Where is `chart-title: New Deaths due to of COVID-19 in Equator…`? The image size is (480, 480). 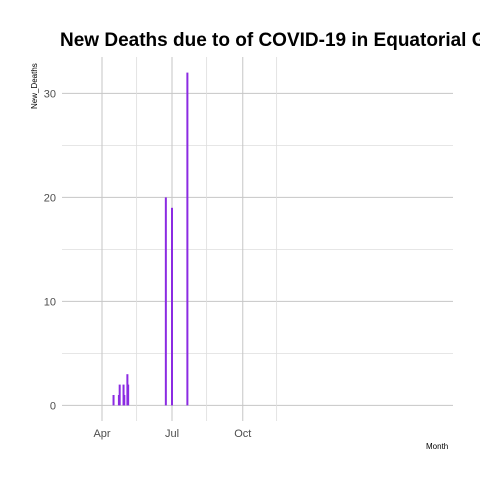 chart-title: New Deaths due to of COVID-19 in Equator… is located at coordinates (270, 40).